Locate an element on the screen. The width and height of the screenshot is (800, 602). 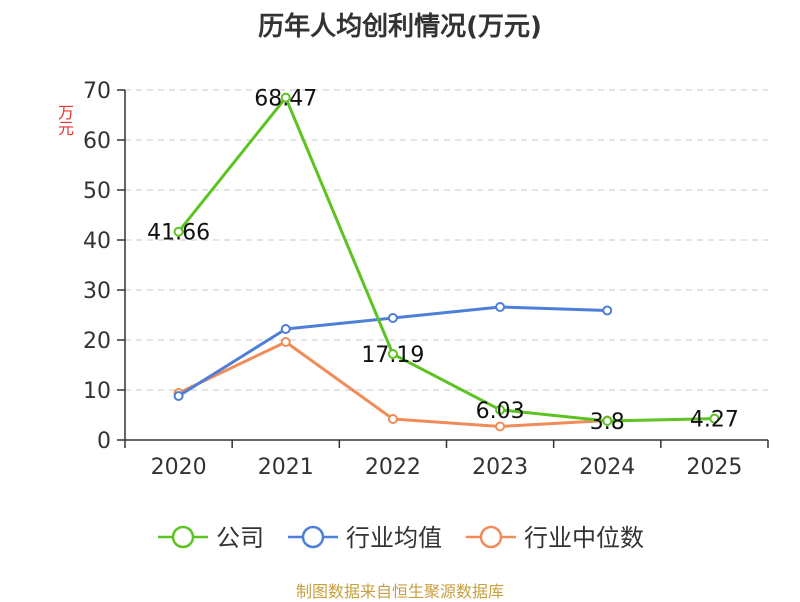
y-tick-label: 60 is located at coordinates (97, 141).